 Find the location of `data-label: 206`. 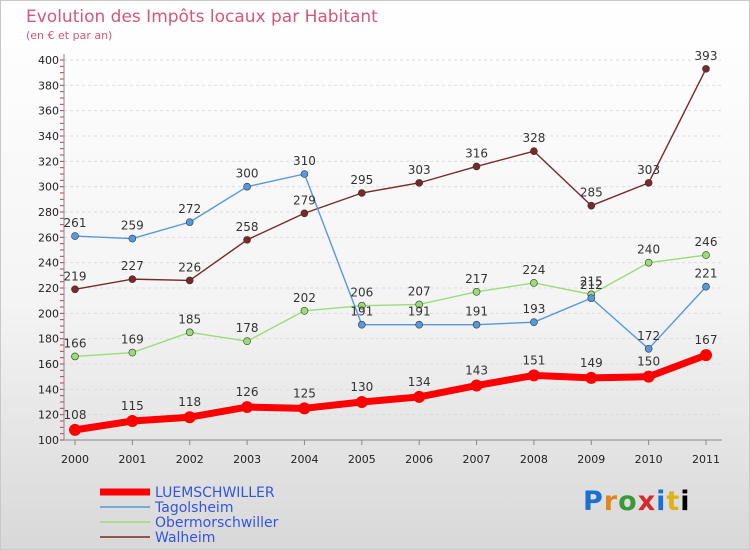

data-label: 206 is located at coordinates (361, 293).